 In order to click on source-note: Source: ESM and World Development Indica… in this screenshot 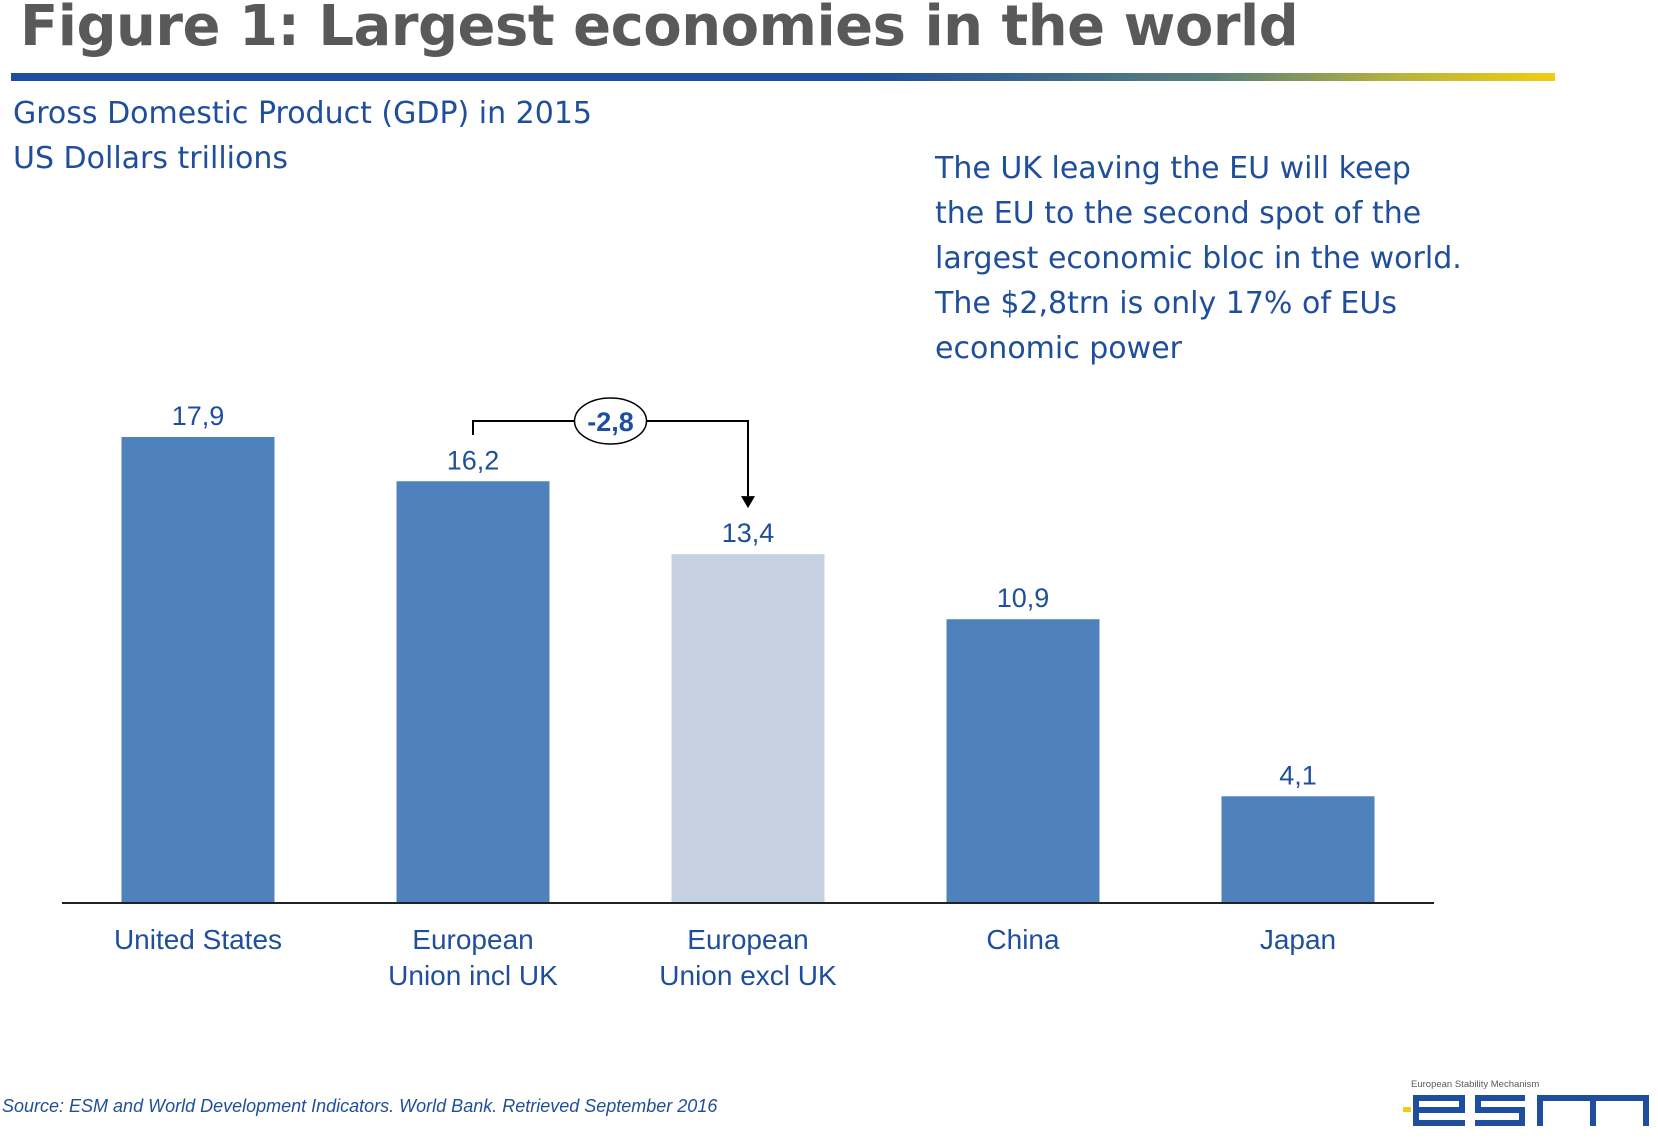, I will do `click(360, 1106)`.